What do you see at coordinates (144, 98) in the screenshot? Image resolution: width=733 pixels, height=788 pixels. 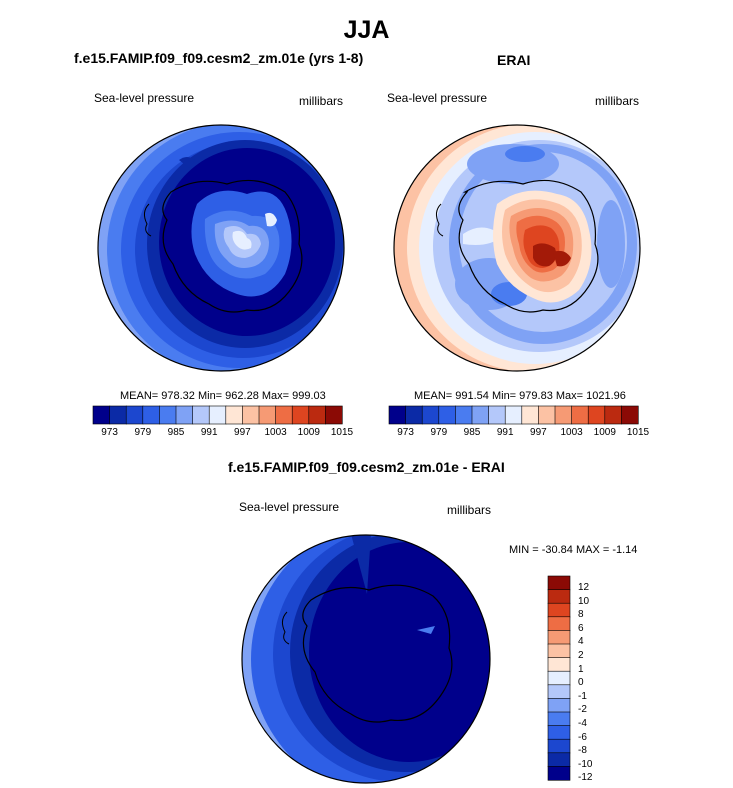 I see `panel-1-variable-label: Sea-level pressure` at bounding box center [144, 98].